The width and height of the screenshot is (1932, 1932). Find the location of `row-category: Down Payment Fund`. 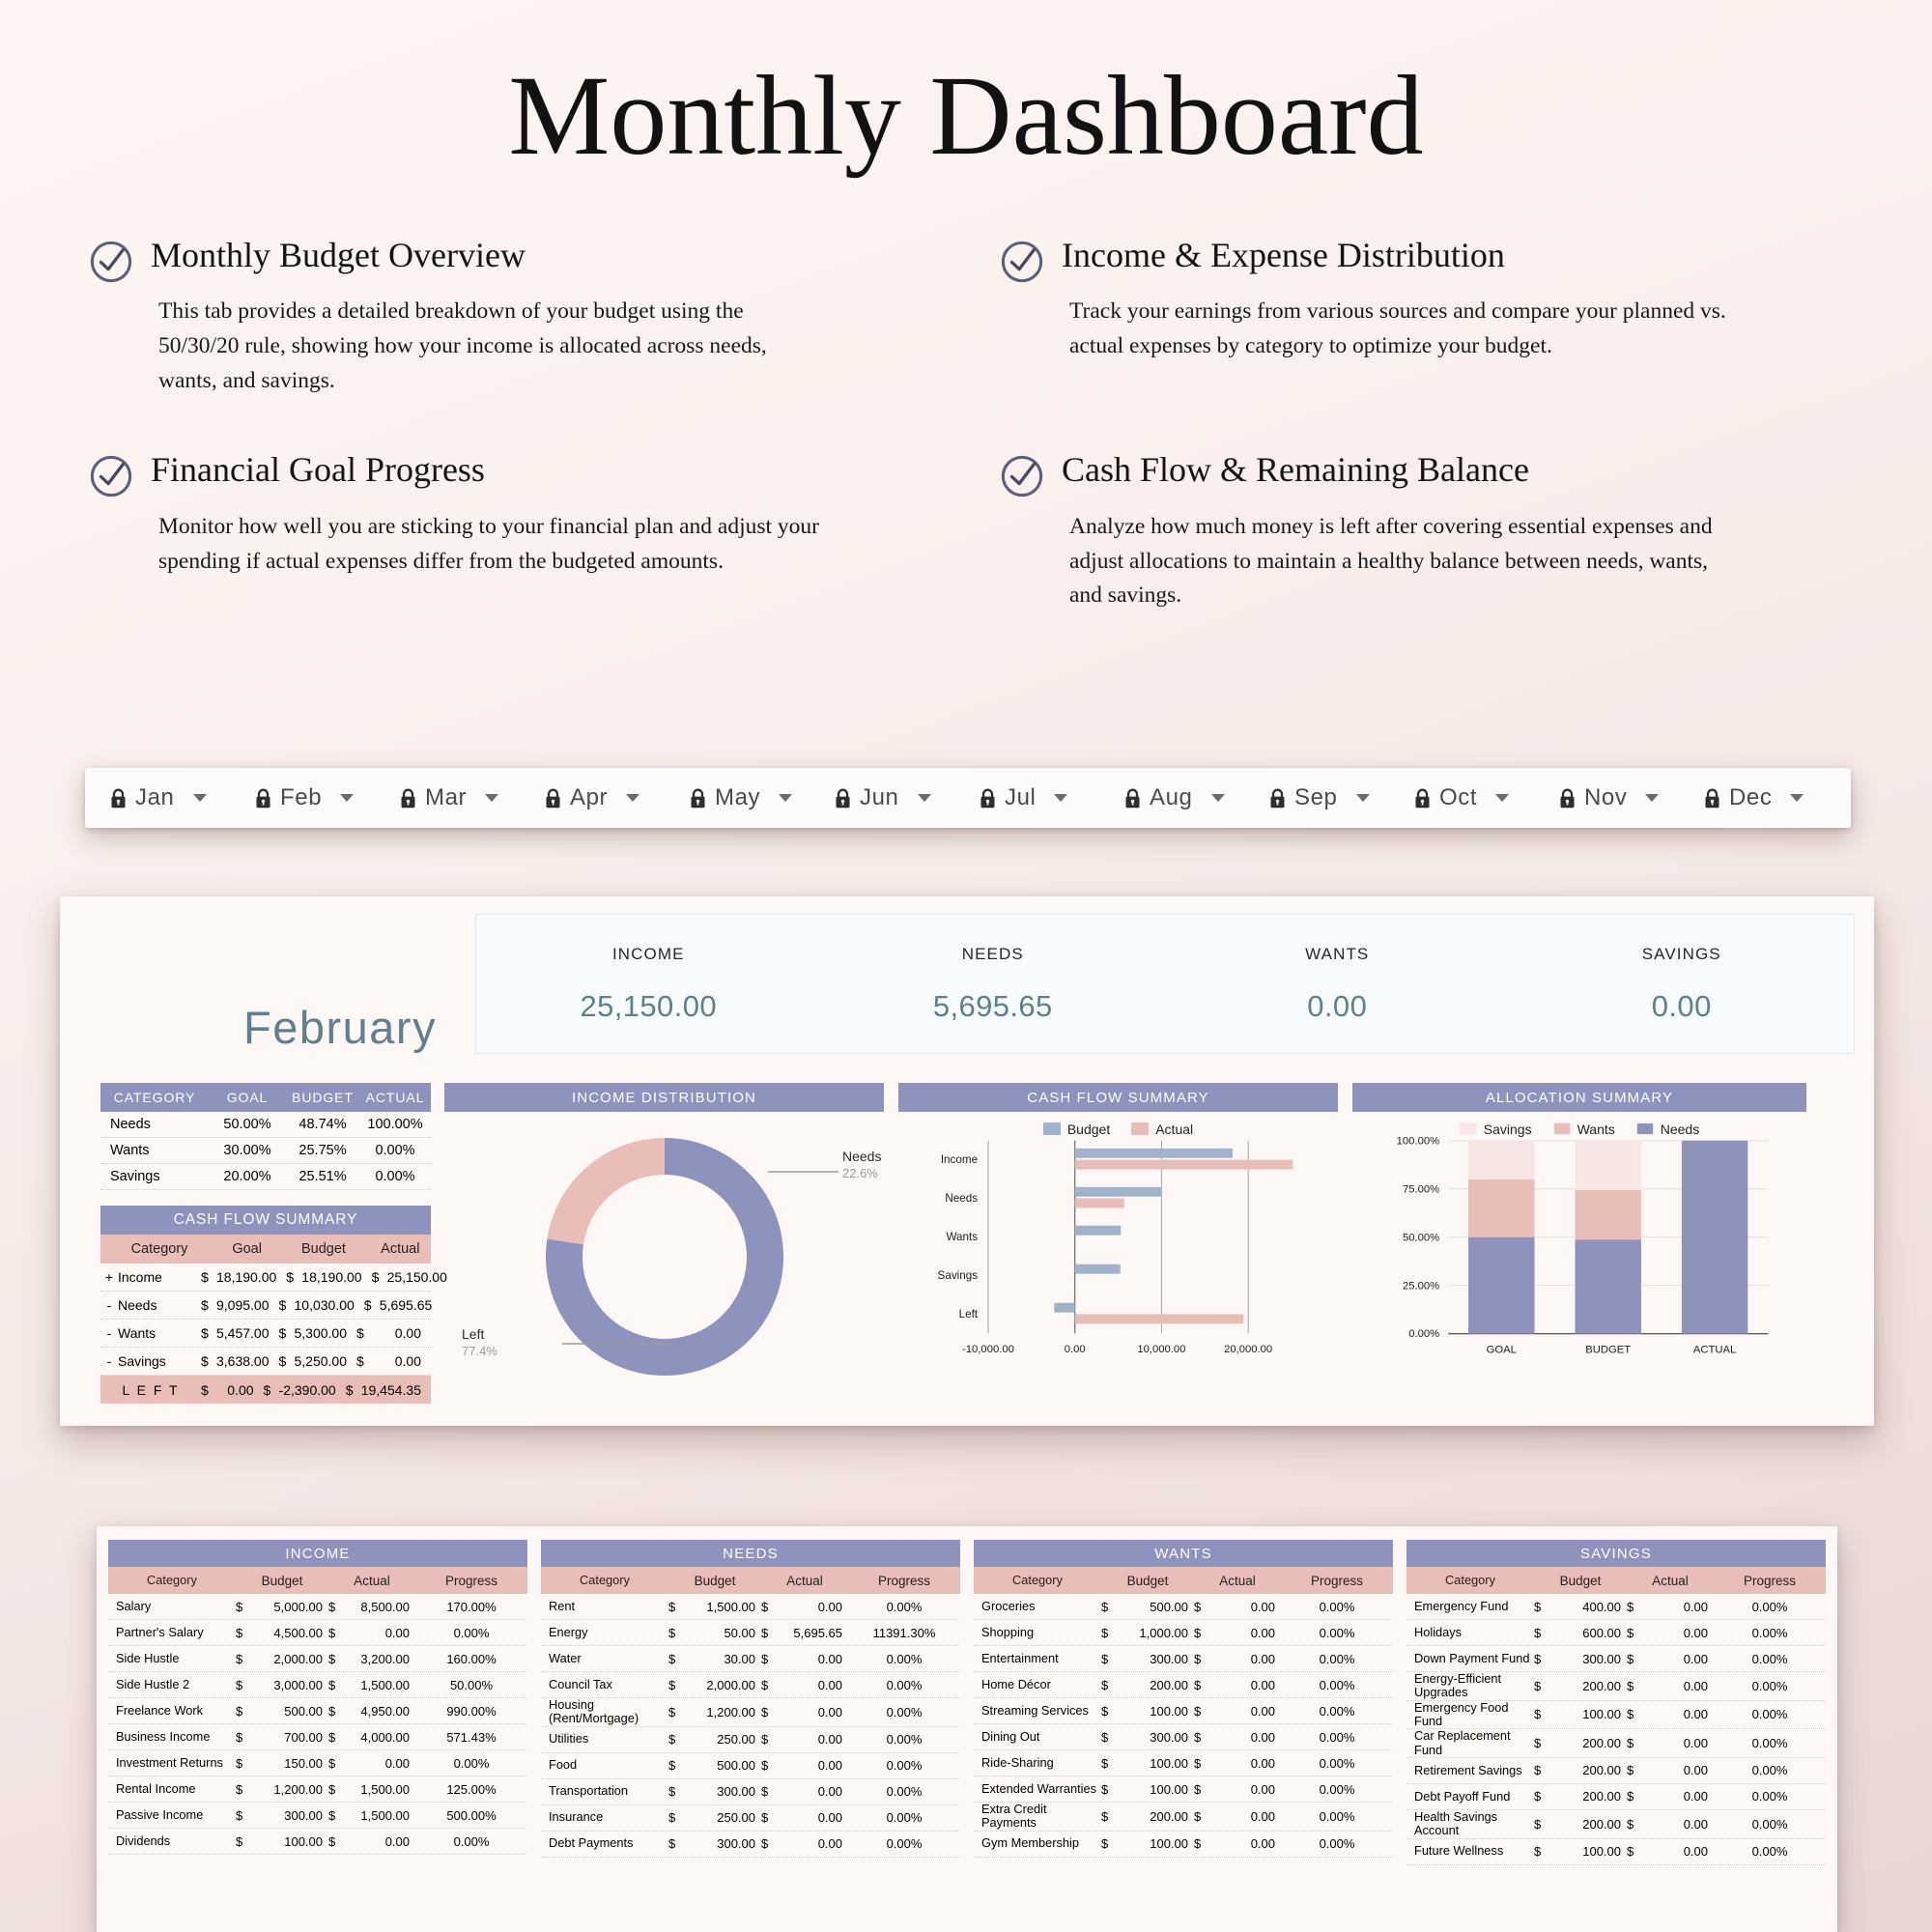

row-category: Down Payment Fund is located at coordinates (1472, 1657).